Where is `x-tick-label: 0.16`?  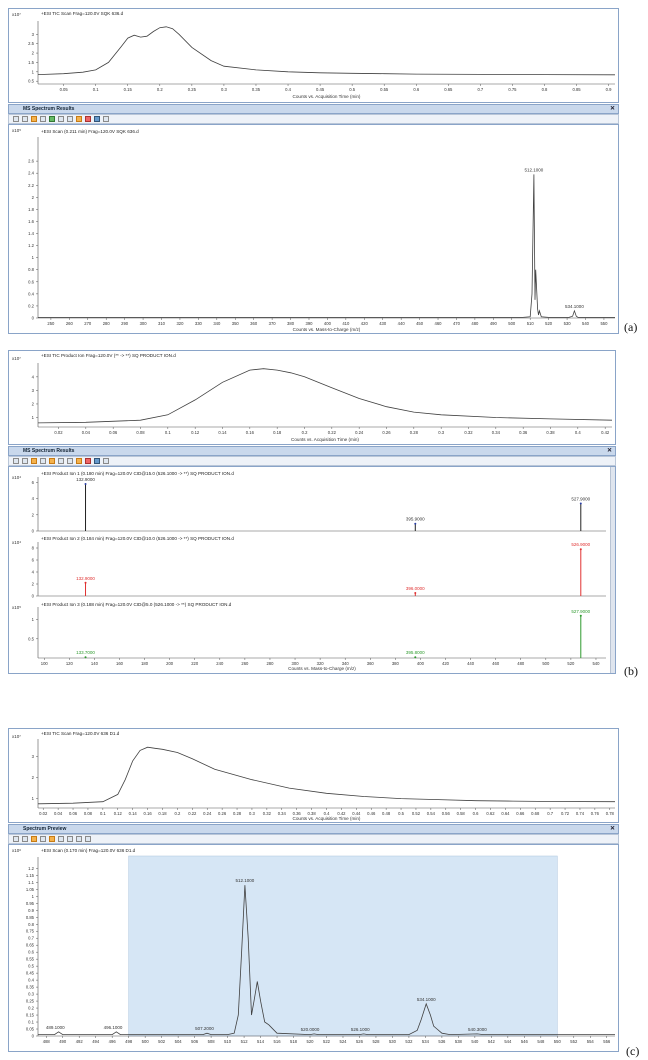
x-tick-label: 0.16 is located at coordinates (250, 432).